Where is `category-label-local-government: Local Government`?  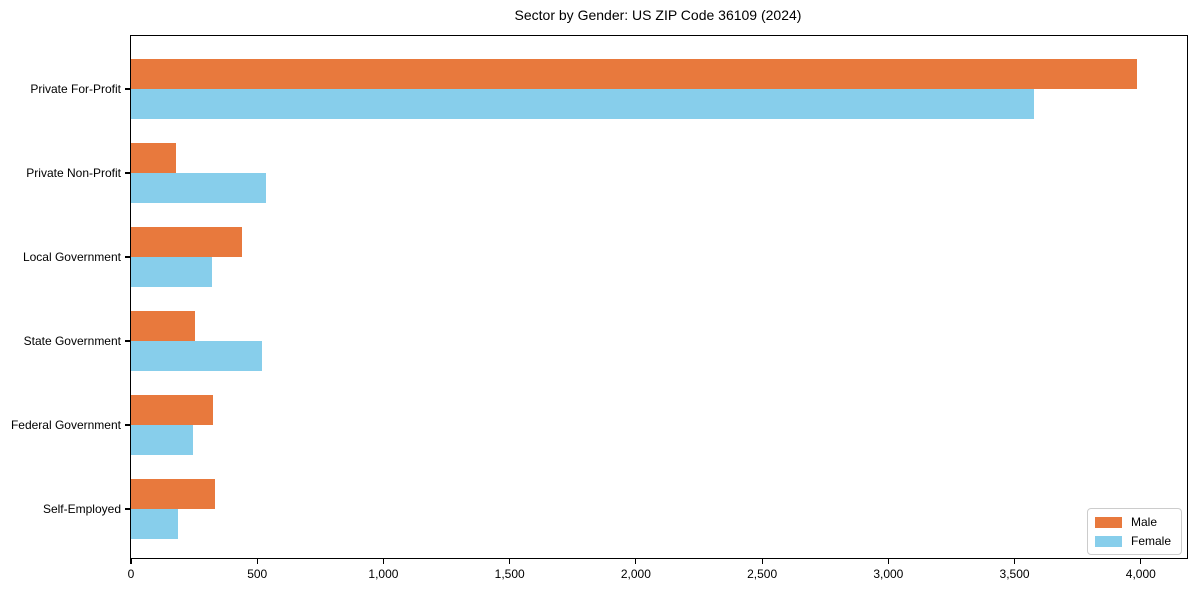
category-label-local-government: Local Government is located at coordinates (71, 256).